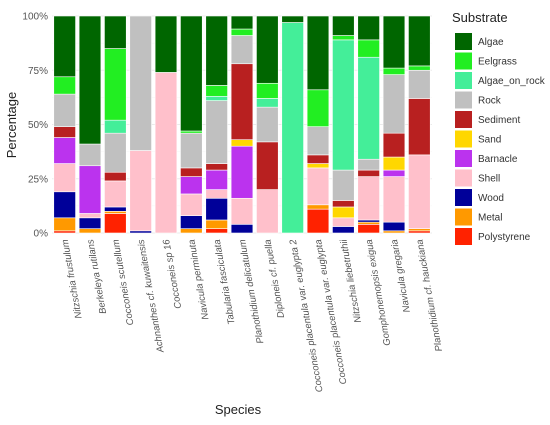 This screenshot has height=425, width=550. What do you see at coordinates (463, 139) in the screenshot?
I see `legend-key-sand` at bounding box center [463, 139].